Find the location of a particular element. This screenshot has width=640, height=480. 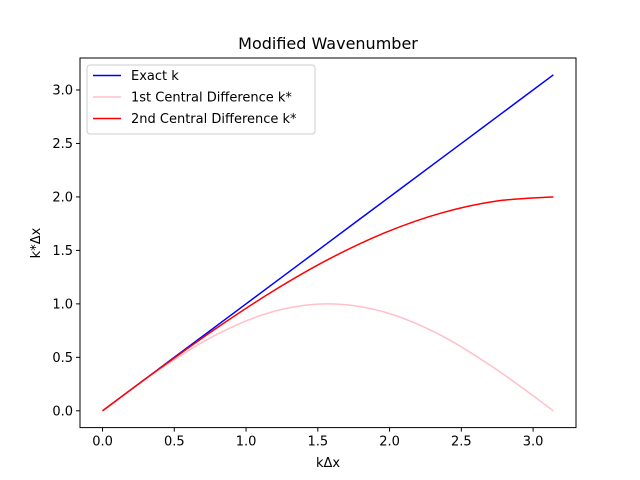

x-tick-label: 2.5 is located at coordinates (461, 442).